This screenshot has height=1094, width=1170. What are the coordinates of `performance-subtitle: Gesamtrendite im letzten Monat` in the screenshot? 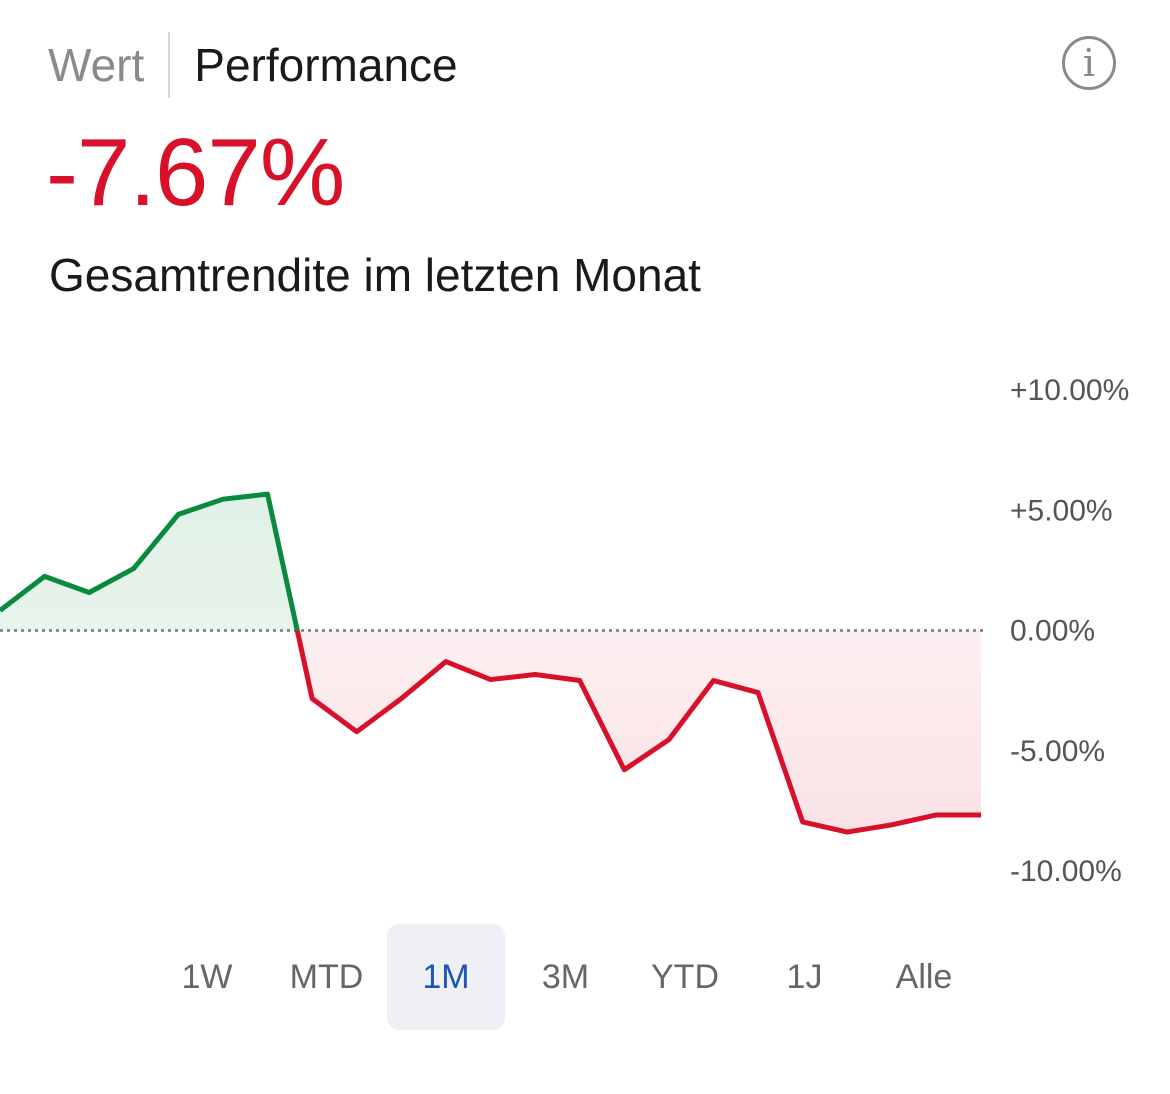 It's located at (375, 275).